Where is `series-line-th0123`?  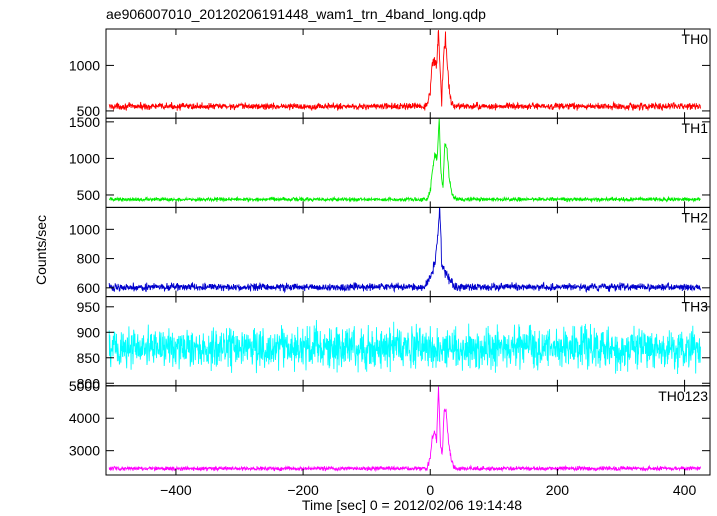
series-line-th0123 is located at coordinates (404, 429).